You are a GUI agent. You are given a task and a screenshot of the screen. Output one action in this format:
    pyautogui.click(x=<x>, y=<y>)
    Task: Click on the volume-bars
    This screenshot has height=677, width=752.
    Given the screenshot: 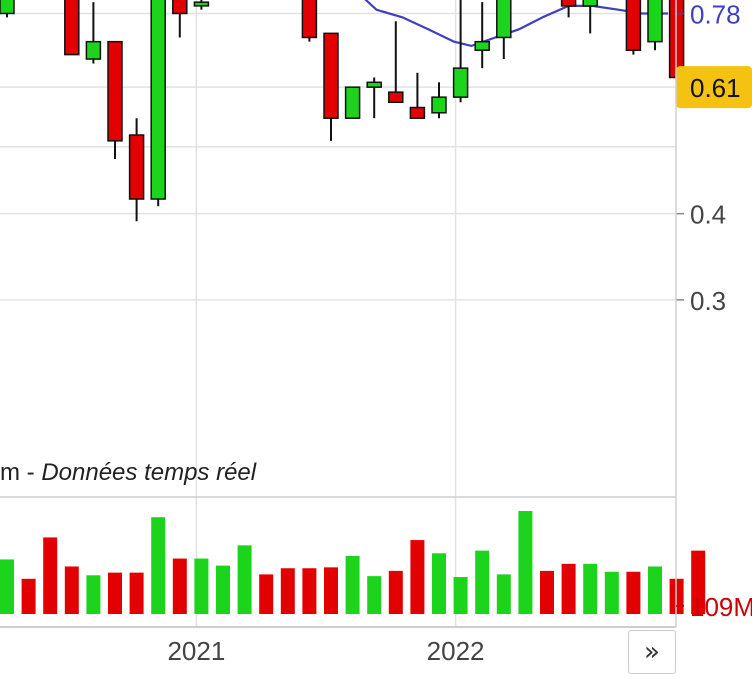 What is the action you would take?
    pyautogui.click(x=353, y=562)
    